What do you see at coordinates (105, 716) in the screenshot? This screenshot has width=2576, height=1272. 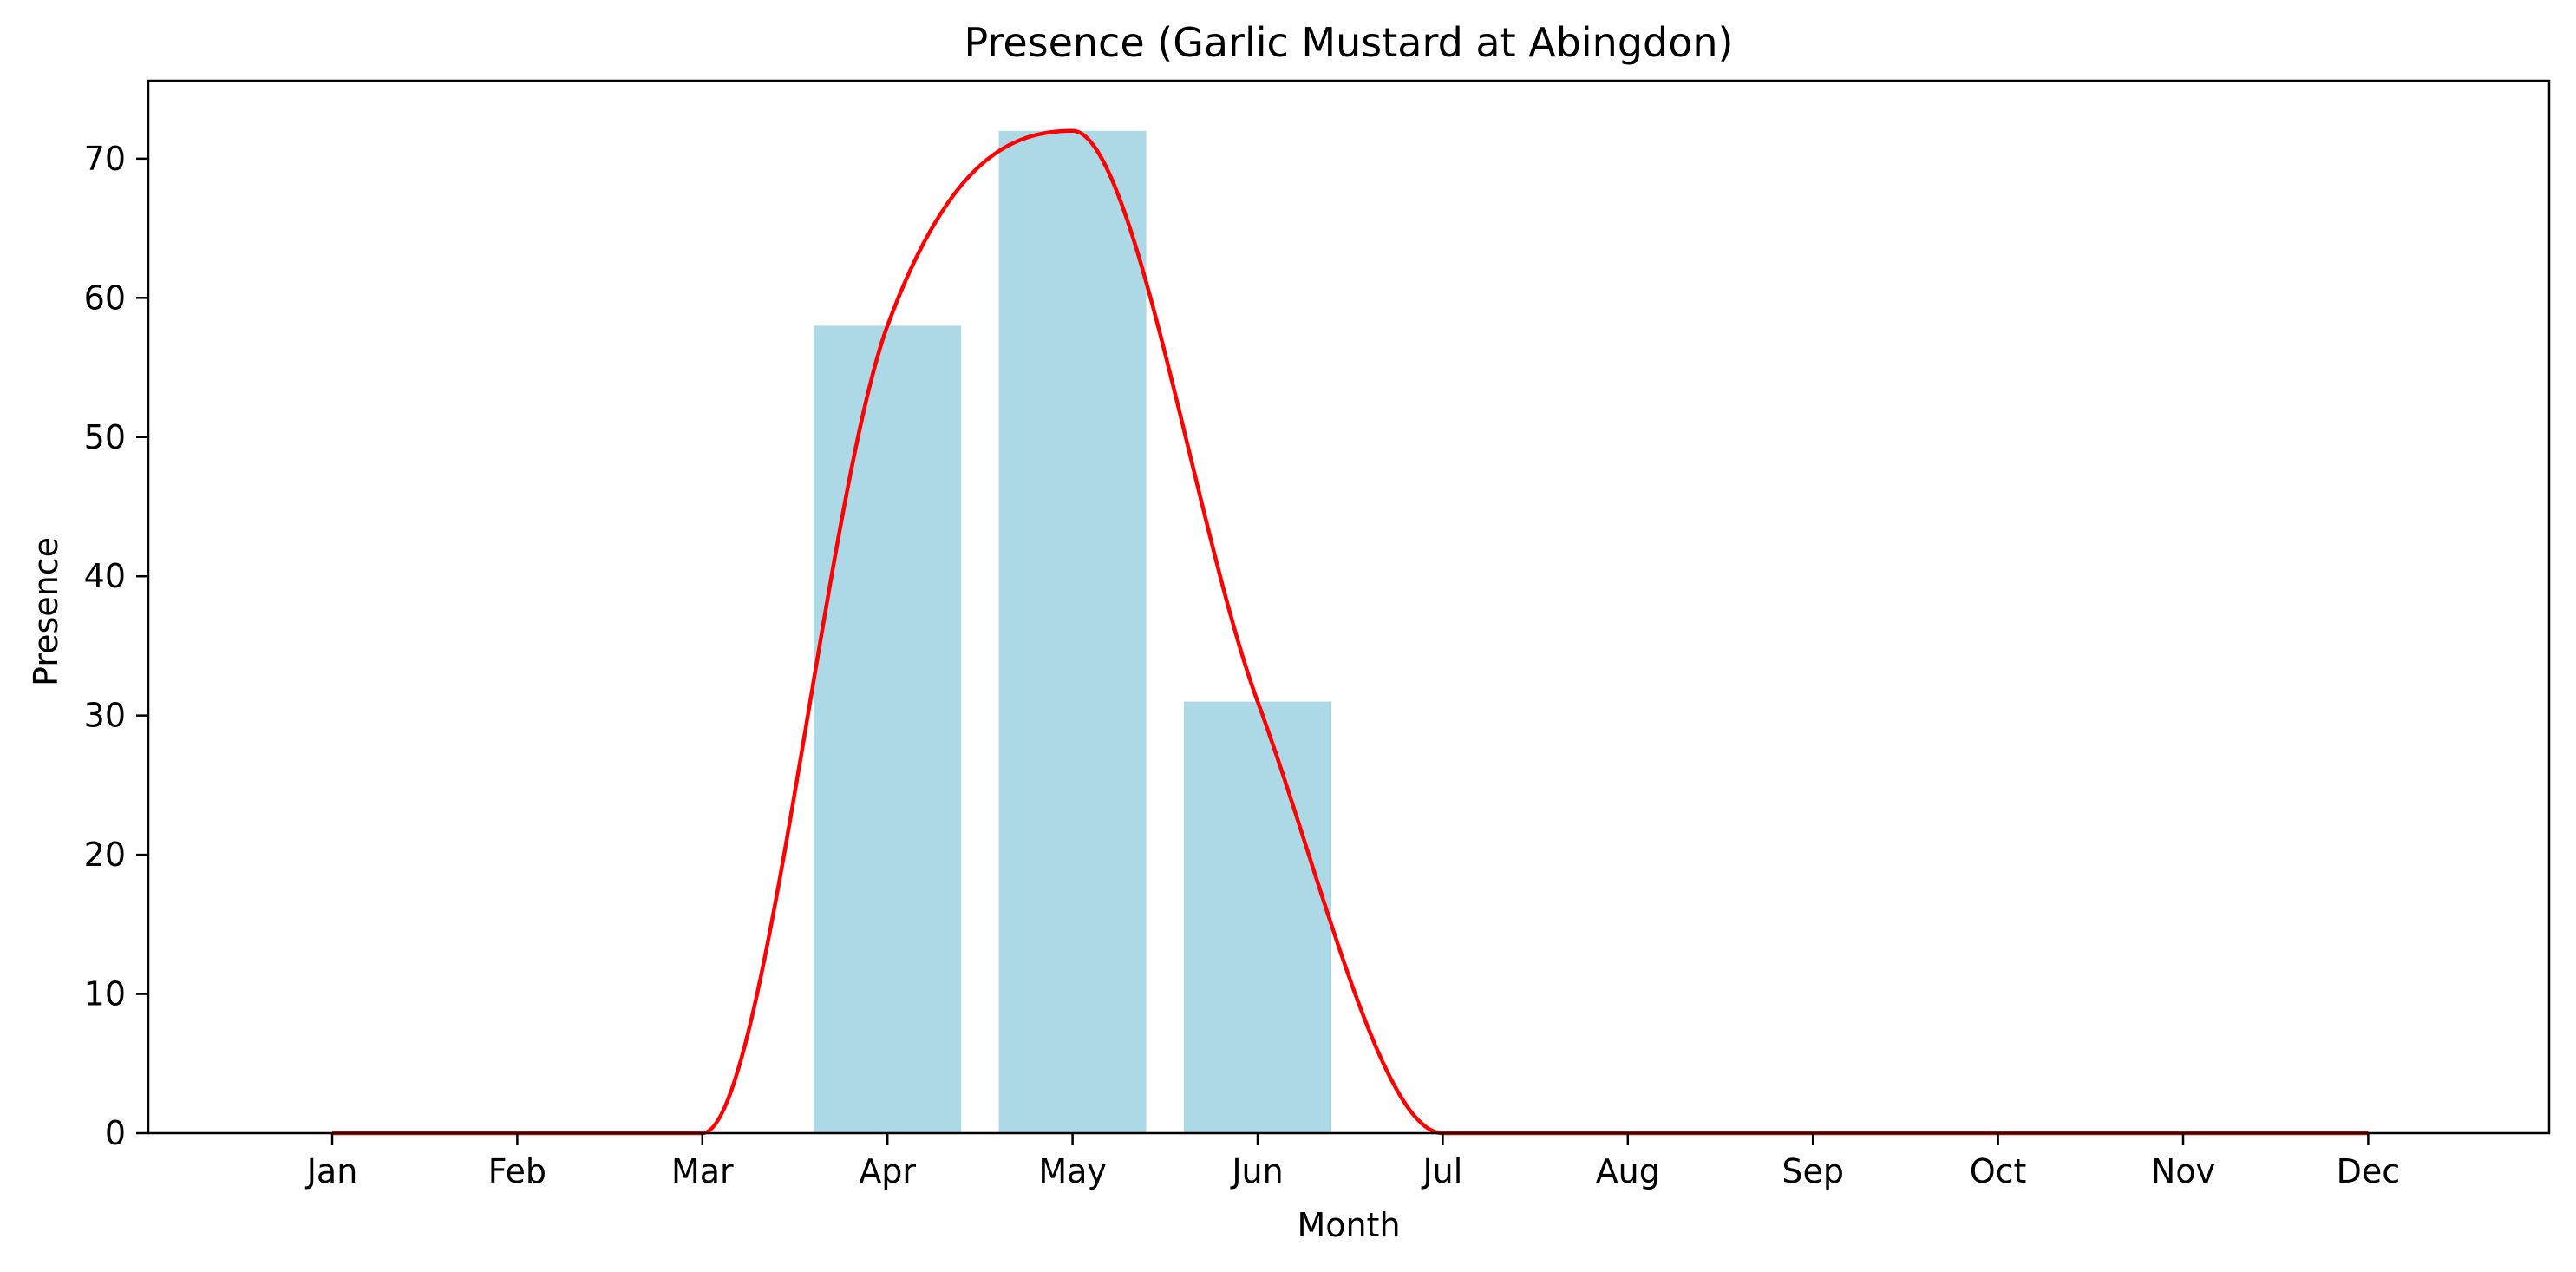 I see `y-tick-label-30: 30` at bounding box center [105, 716].